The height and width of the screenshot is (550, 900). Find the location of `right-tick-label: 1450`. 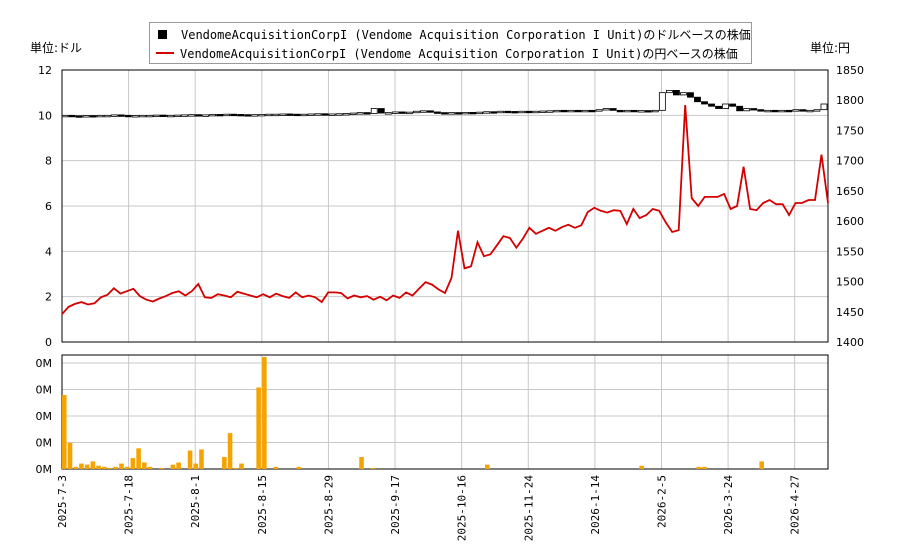

right-tick-label: 1450 is located at coordinates (850, 312).